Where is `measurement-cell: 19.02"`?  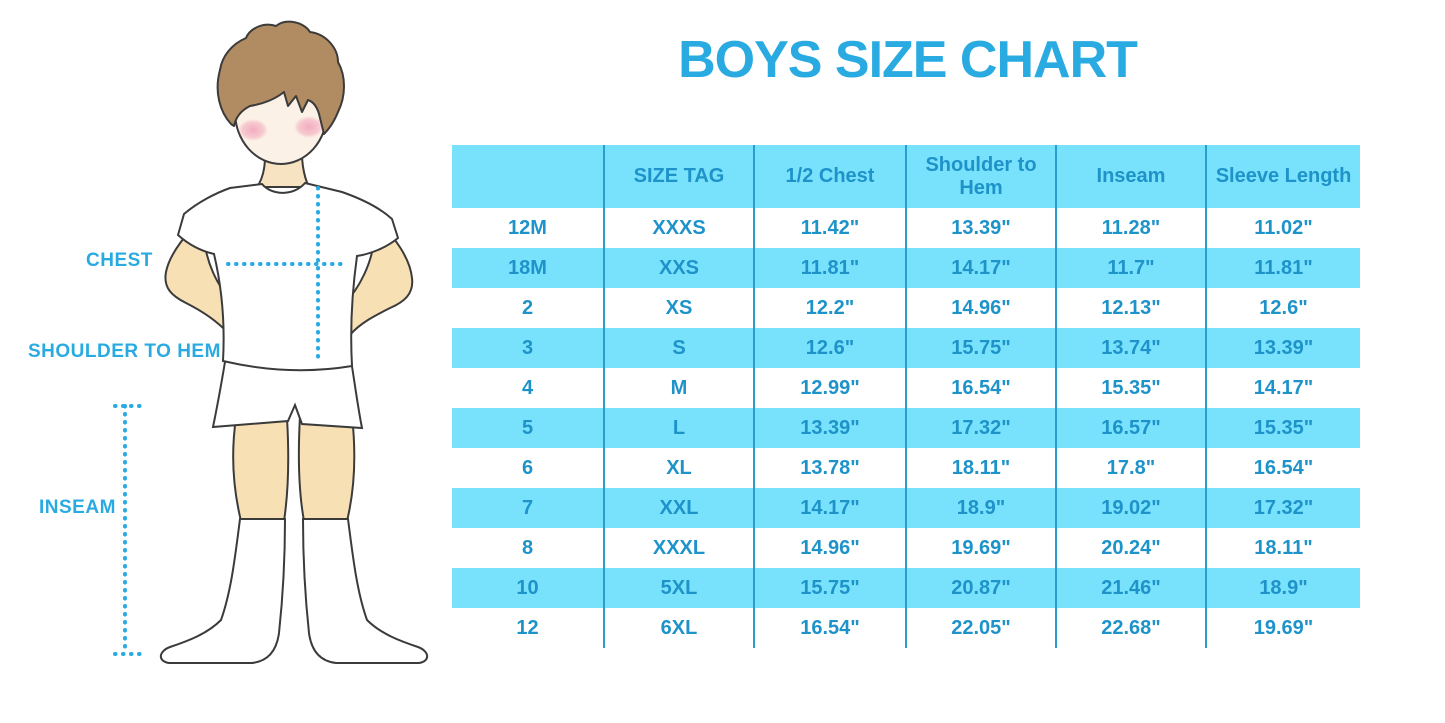
measurement-cell: 19.02" is located at coordinates (1130, 508).